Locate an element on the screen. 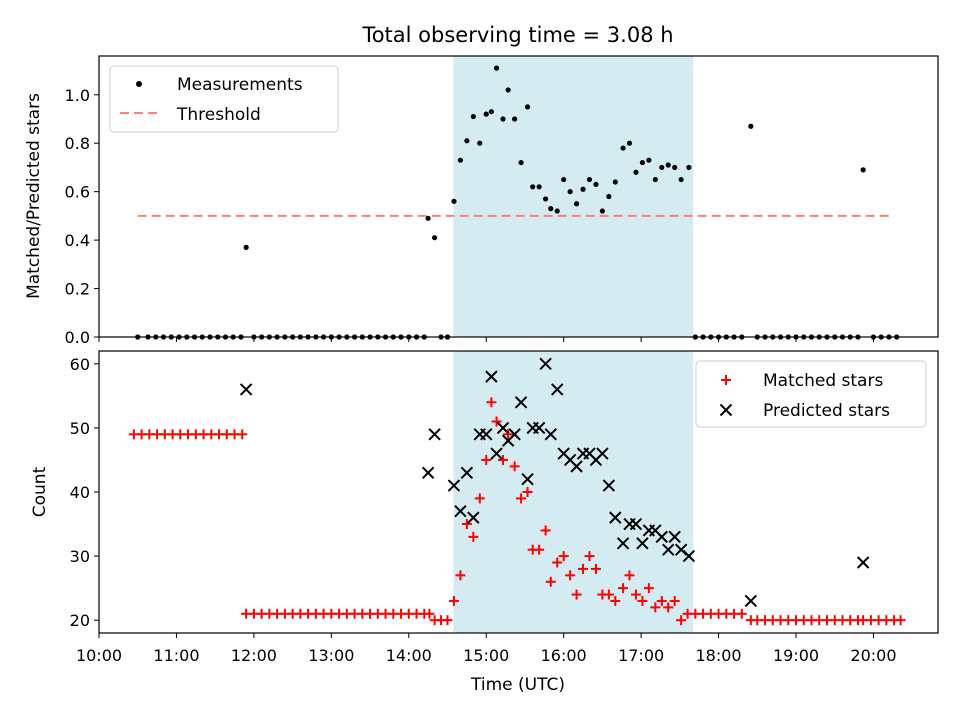  x-tick-label: 14:00 is located at coordinates (409, 655).